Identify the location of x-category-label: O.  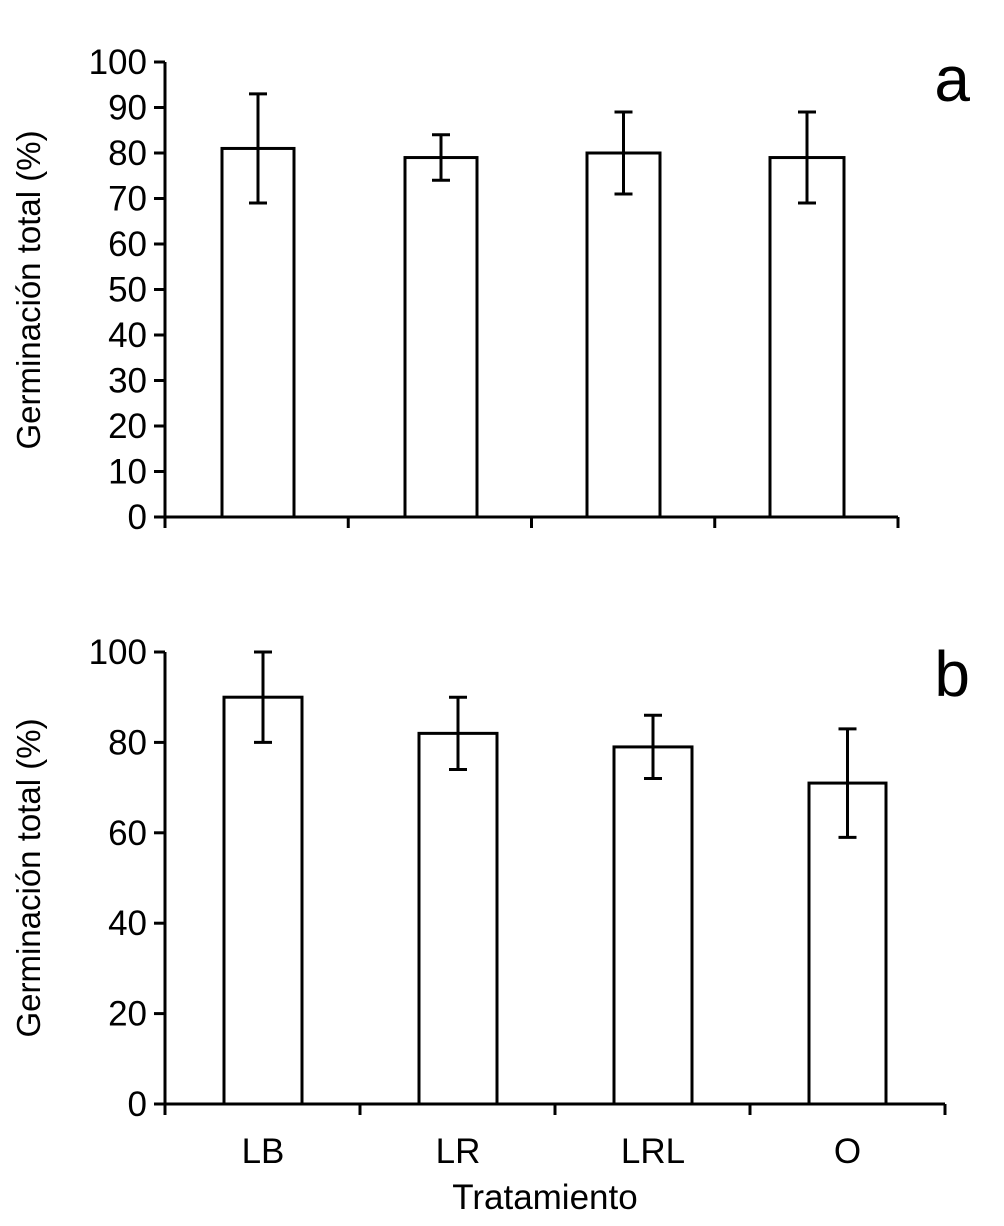
(847, 1151).